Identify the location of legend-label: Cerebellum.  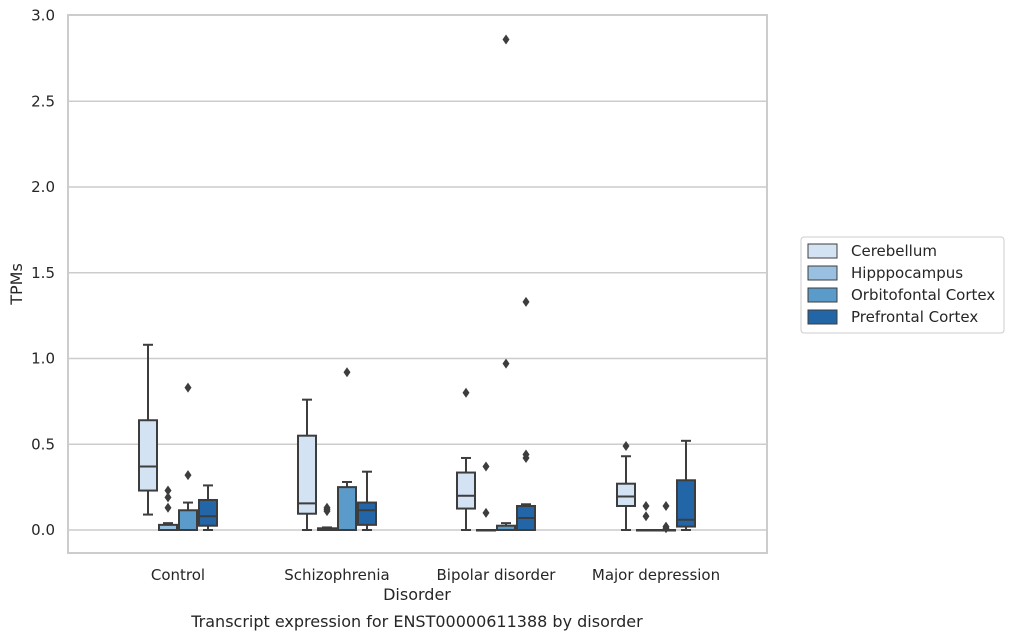
(894, 251).